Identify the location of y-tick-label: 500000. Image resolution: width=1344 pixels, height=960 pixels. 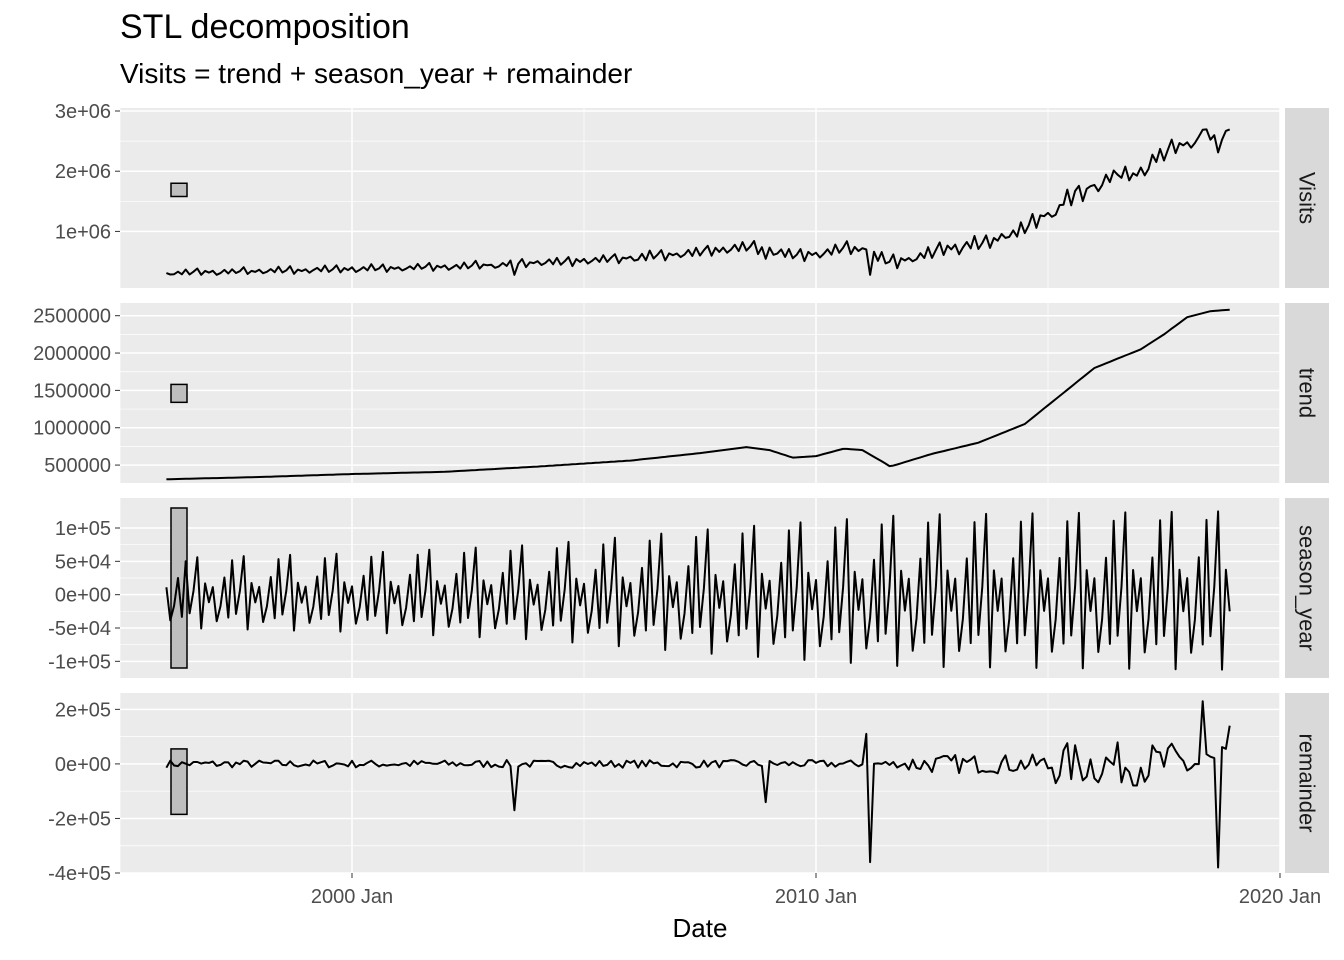
(77, 466).